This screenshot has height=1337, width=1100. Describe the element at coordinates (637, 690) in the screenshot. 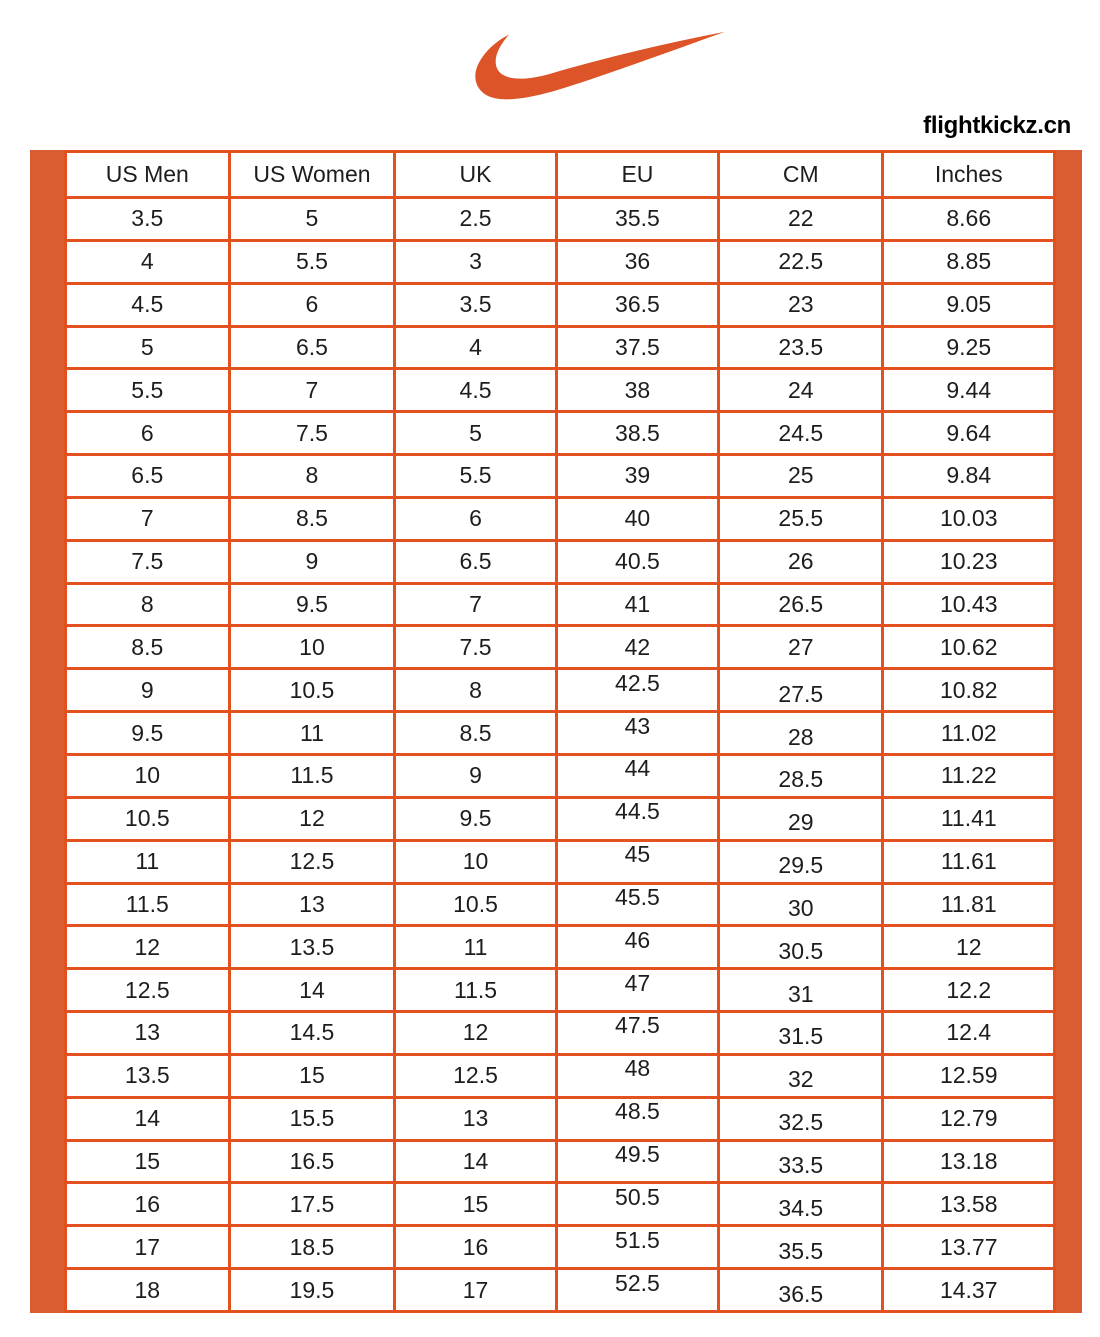

I see `size-cell: 42.5` at that location.